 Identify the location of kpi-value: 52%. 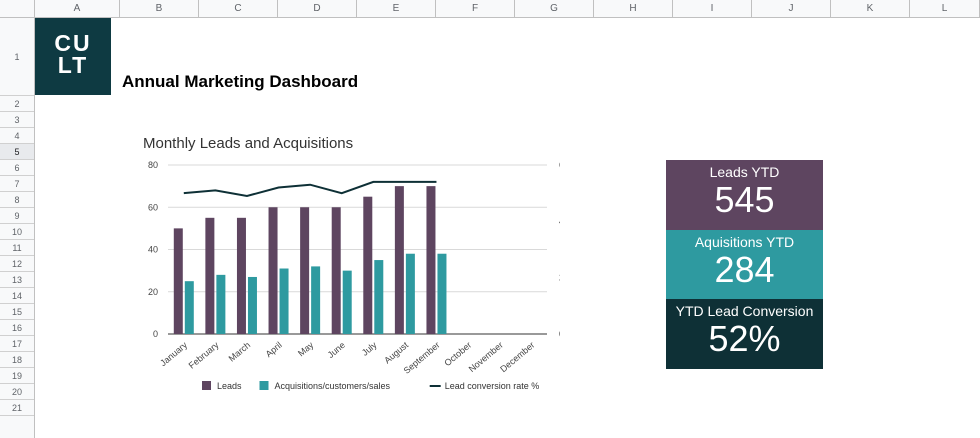
(744, 338).